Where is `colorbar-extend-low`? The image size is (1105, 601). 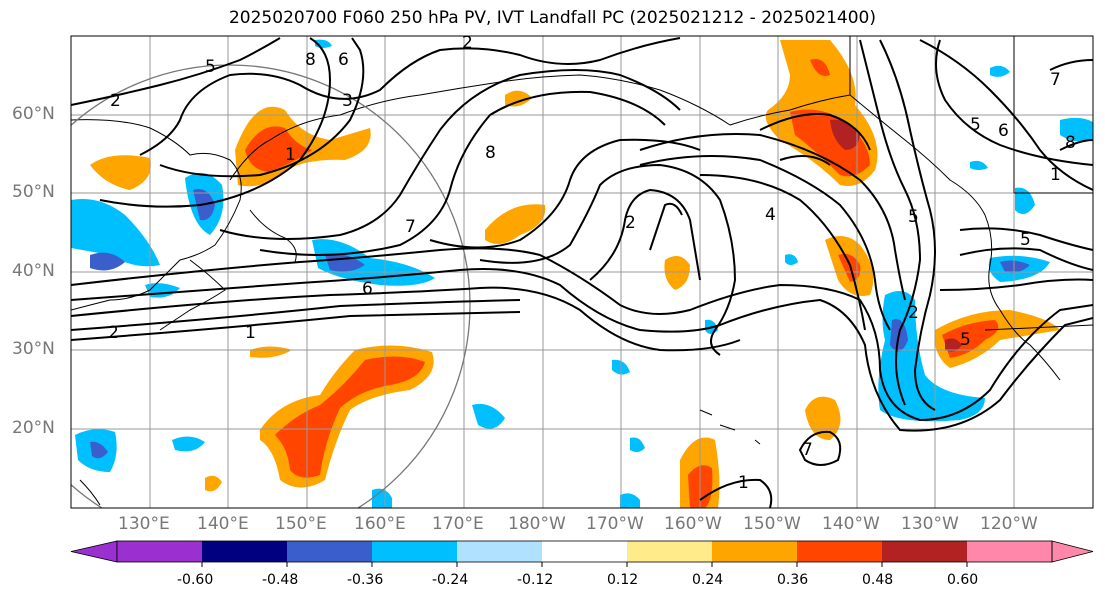 colorbar-extend-low is located at coordinates (94, 551).